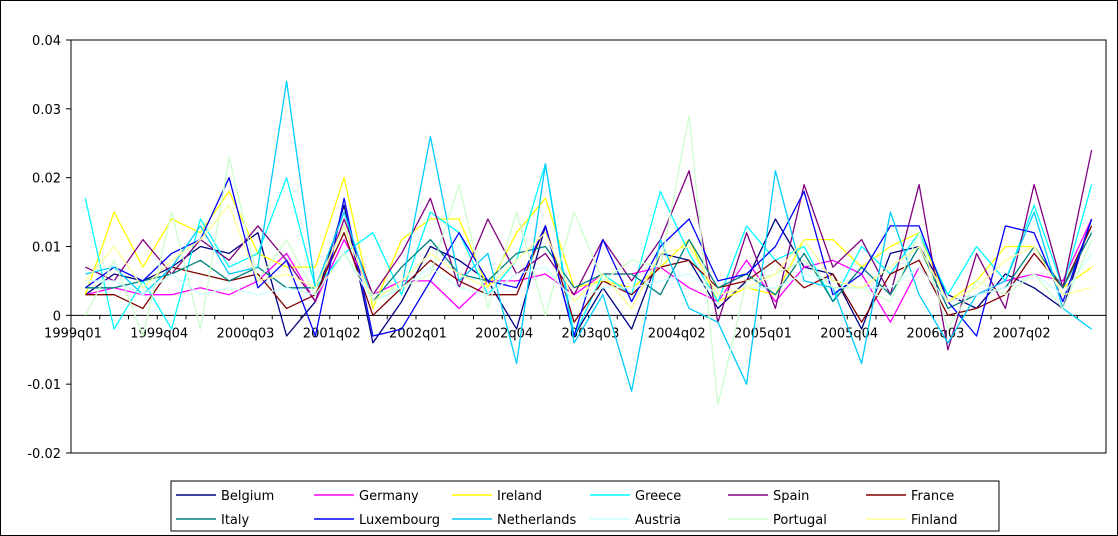  I want to click on legend-label: Finland, so click(934, 520).